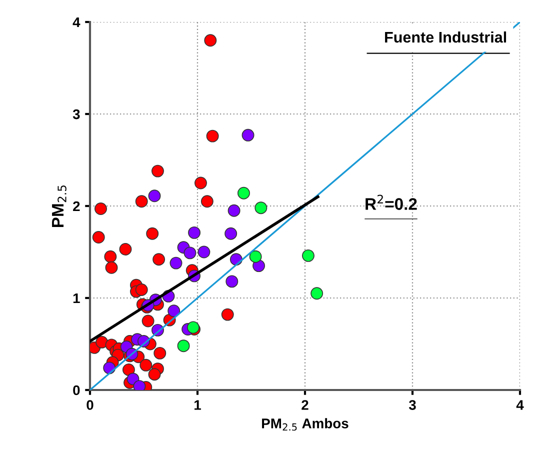  What do you see at coordinates (445, 37) in the screenshot?
I see `chart-title: Fuente Industrial` at bounding box center [445, 37].